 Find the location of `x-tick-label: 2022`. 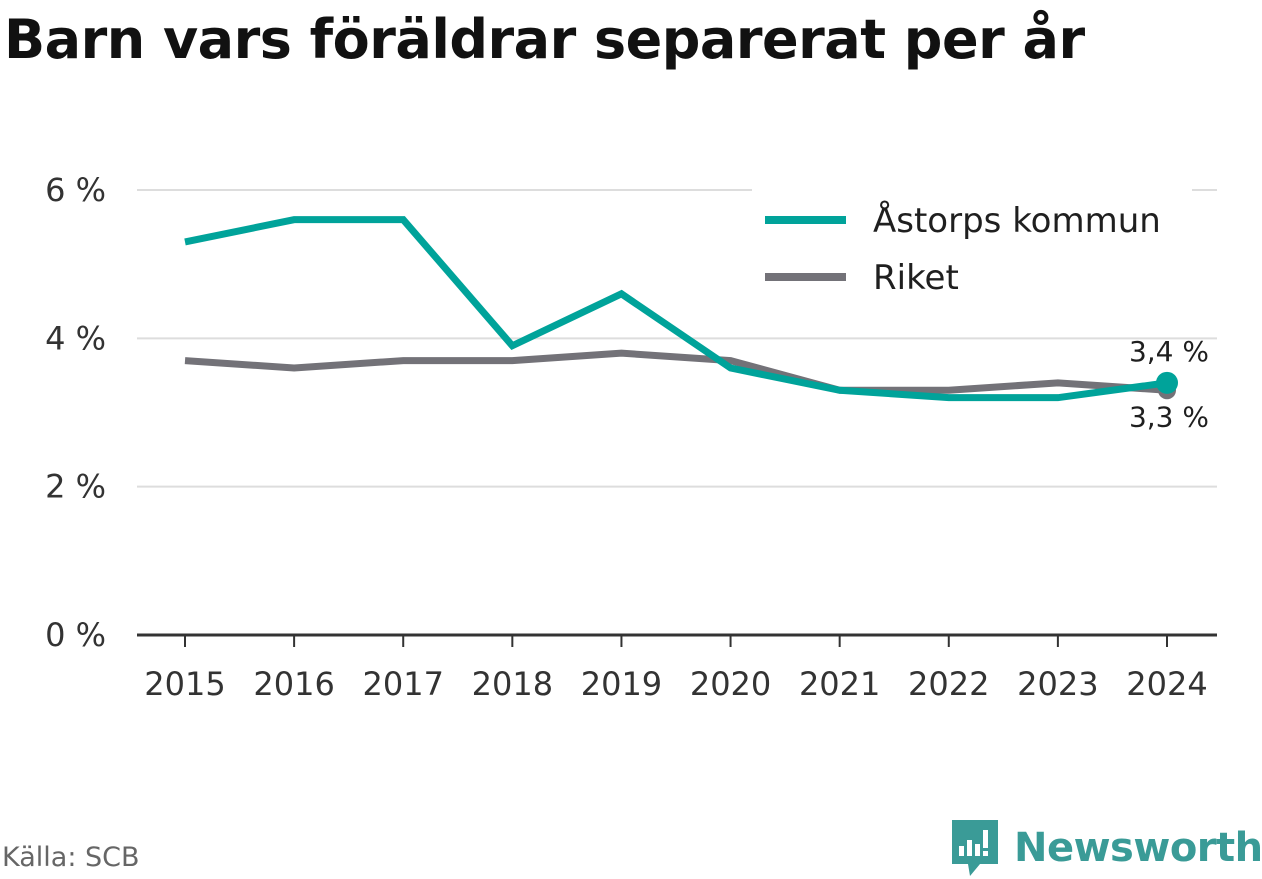

x-tick-label: 2022 is located at coordinates (948, 684).